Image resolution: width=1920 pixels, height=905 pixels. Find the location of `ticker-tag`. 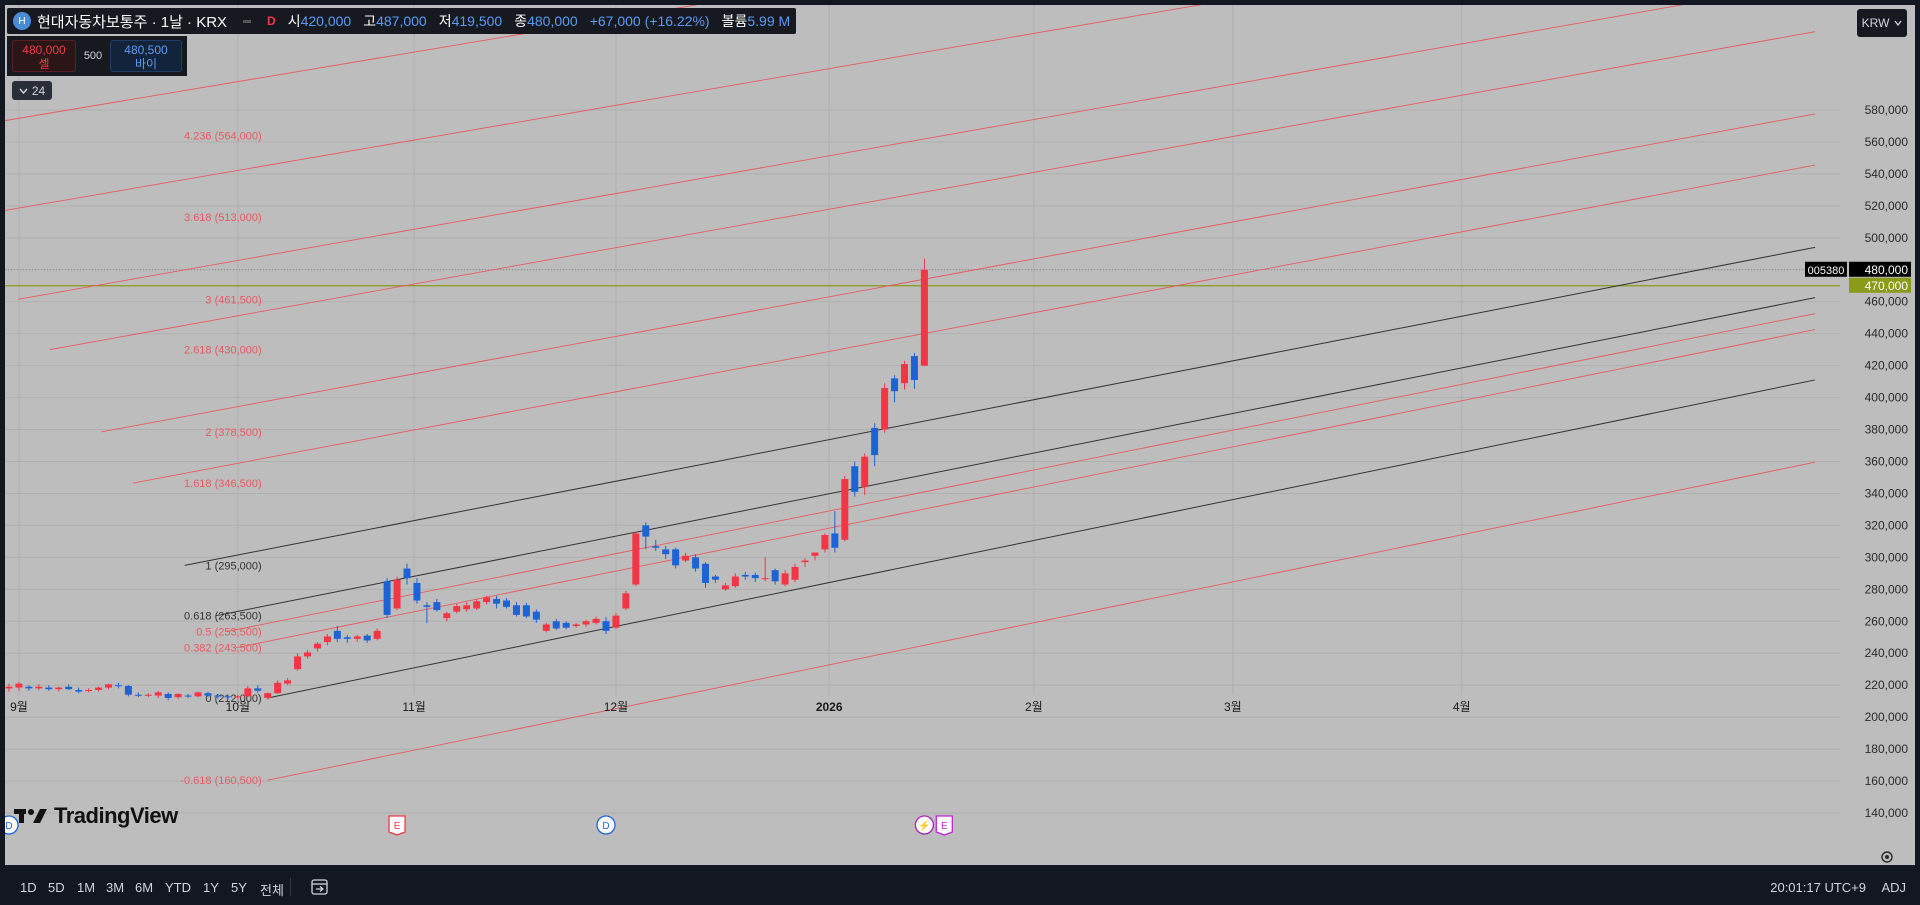

ticker-tag is located at coordinates (1826, 269).